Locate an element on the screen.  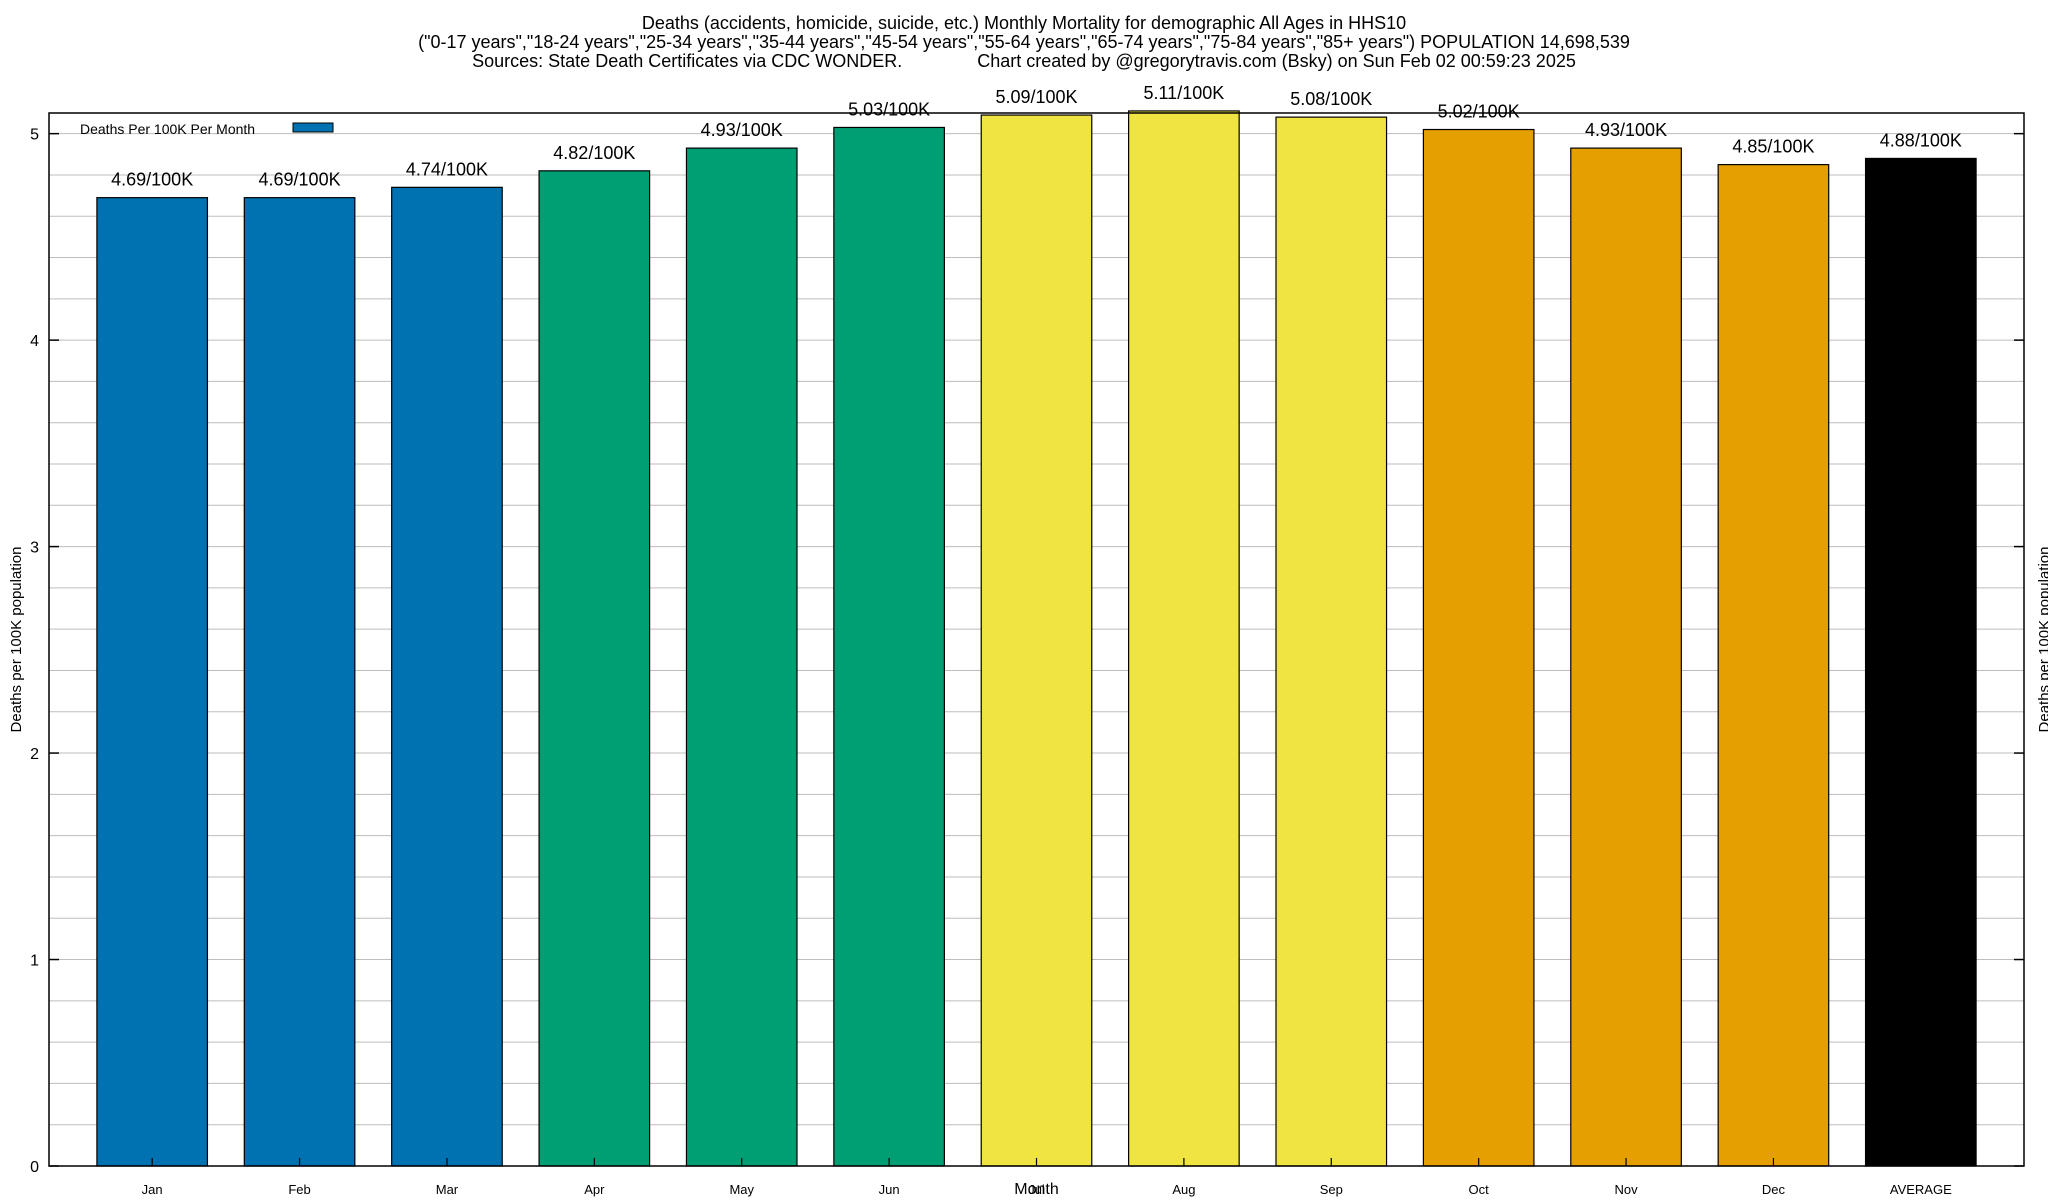
x-axis-label: Month is located at coordinates (1036, 1189).